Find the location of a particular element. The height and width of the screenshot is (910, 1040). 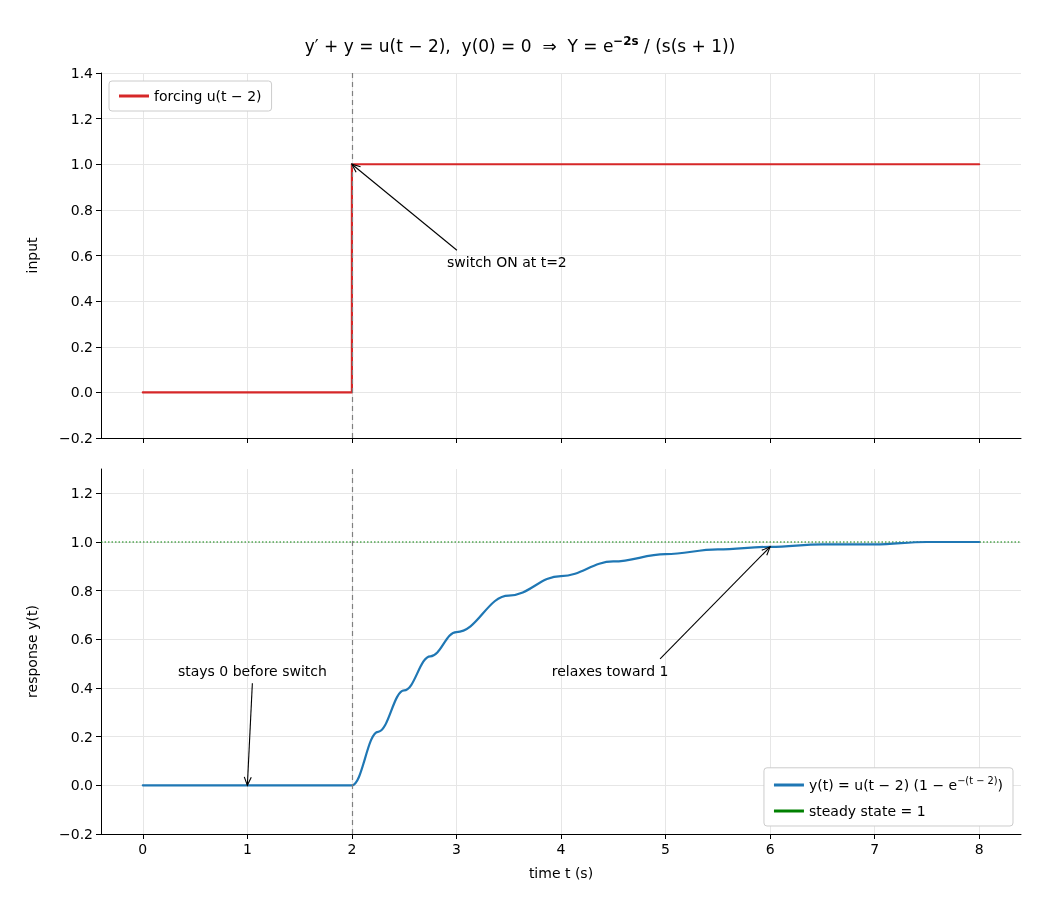

y-tick-label: 1.4 is located at coordinates (82, 73).